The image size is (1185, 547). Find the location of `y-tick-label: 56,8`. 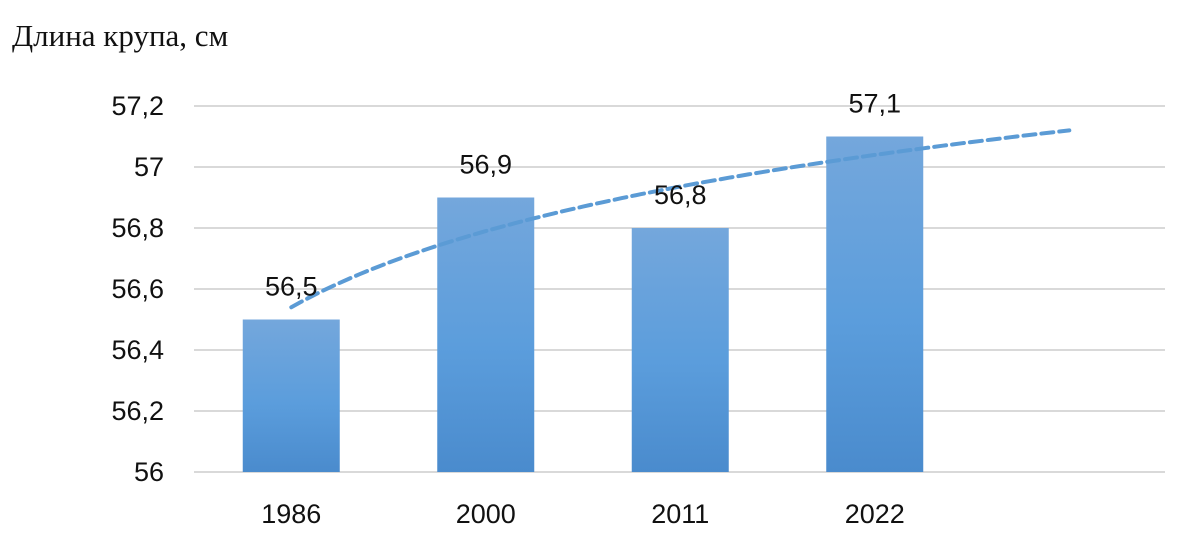

y-tick-label: 56,8 is located at coordinates (137, 228).